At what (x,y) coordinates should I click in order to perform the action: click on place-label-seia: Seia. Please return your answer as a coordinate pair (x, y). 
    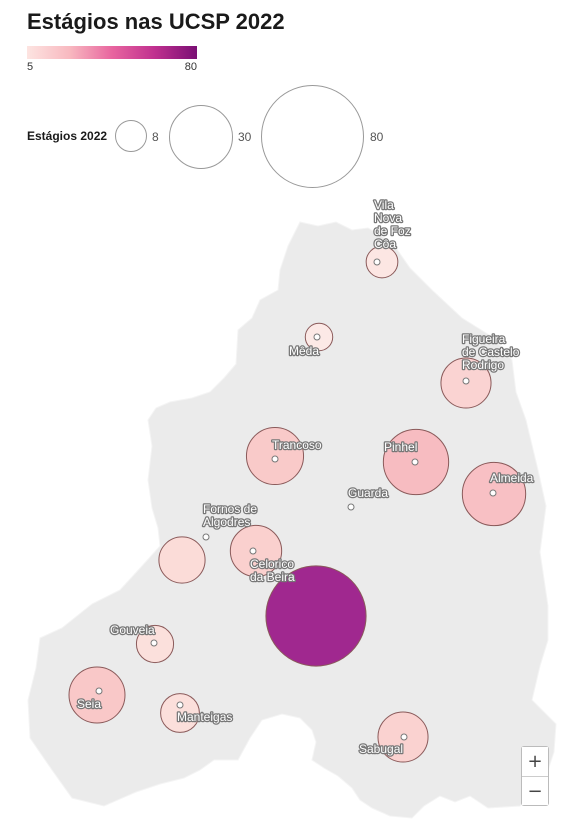
    Looking at the image, I should click on (89, 704).